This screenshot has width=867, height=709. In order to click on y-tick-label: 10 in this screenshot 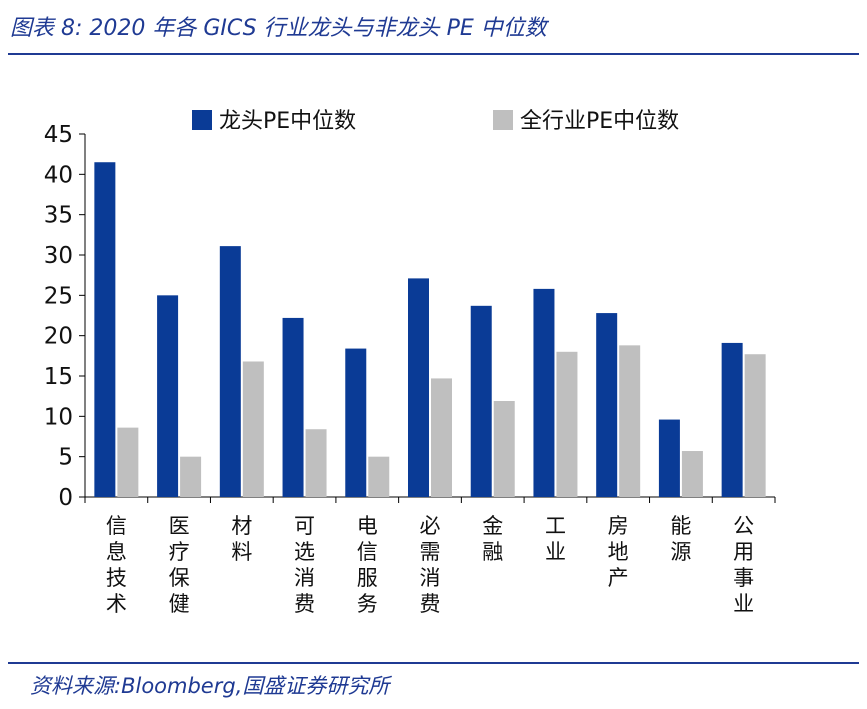, I will do `click(58, 417)`.